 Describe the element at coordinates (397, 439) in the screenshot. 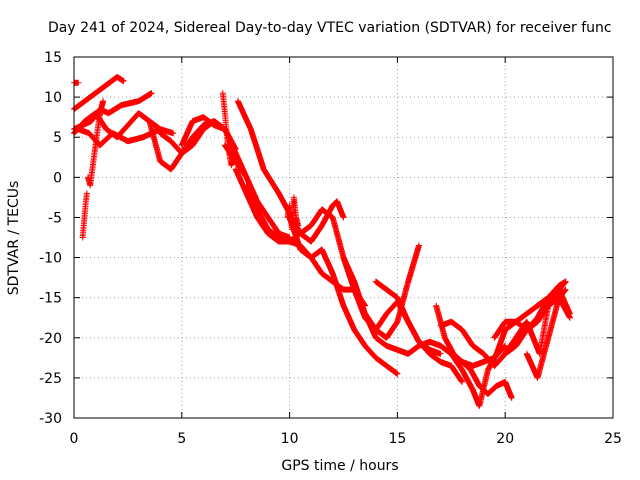

I see `x-tick-label: 15` at that location.